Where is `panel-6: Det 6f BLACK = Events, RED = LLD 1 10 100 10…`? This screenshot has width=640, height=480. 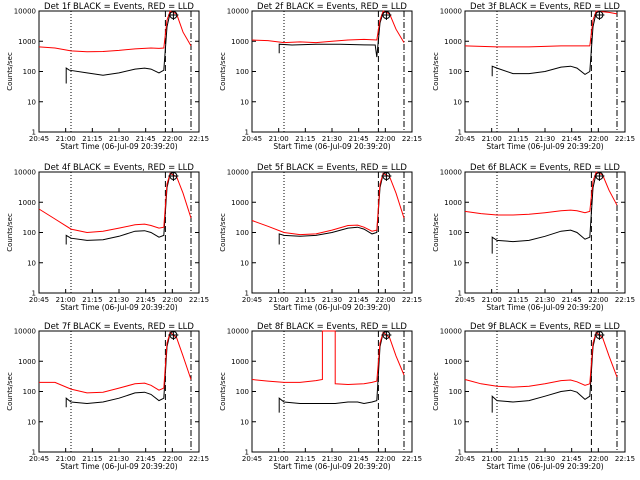
panel-6: Det 6f BLACK = Events, RED = LLD 1 10 100 10… is located at coordinates (533, 237).